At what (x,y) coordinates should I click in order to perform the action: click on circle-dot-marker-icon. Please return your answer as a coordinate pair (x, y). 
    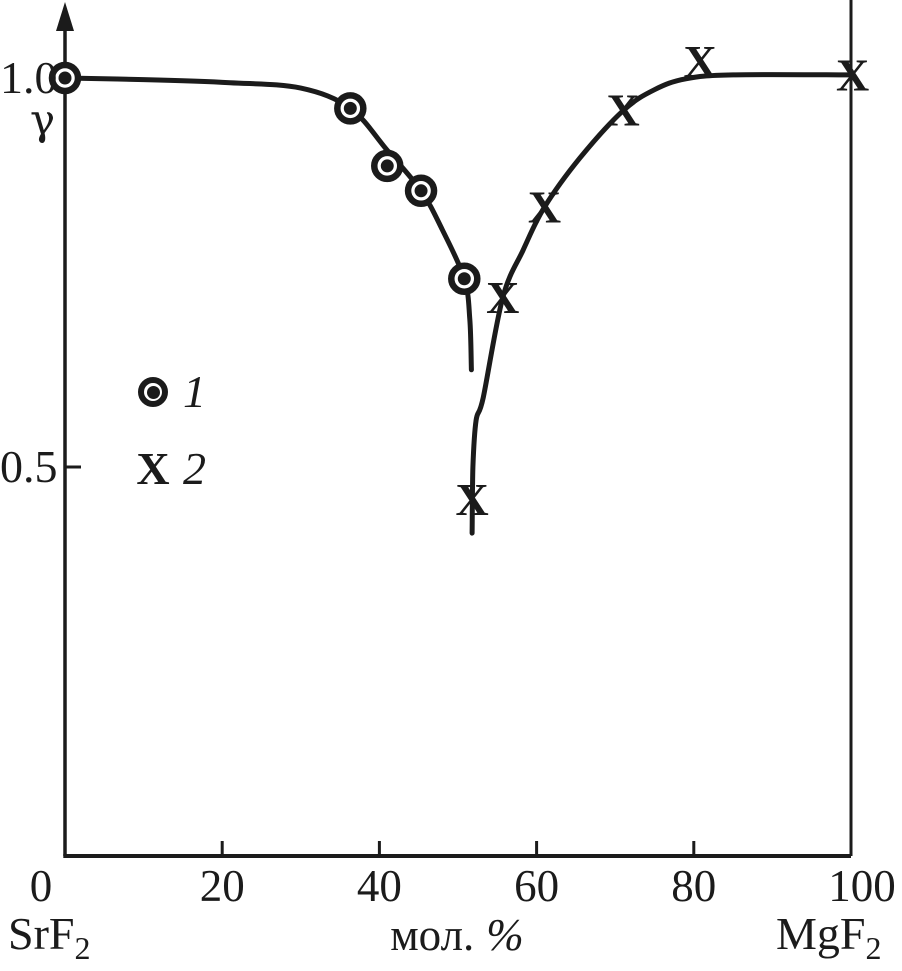
    Looking at the image, I should click on (153, 392).